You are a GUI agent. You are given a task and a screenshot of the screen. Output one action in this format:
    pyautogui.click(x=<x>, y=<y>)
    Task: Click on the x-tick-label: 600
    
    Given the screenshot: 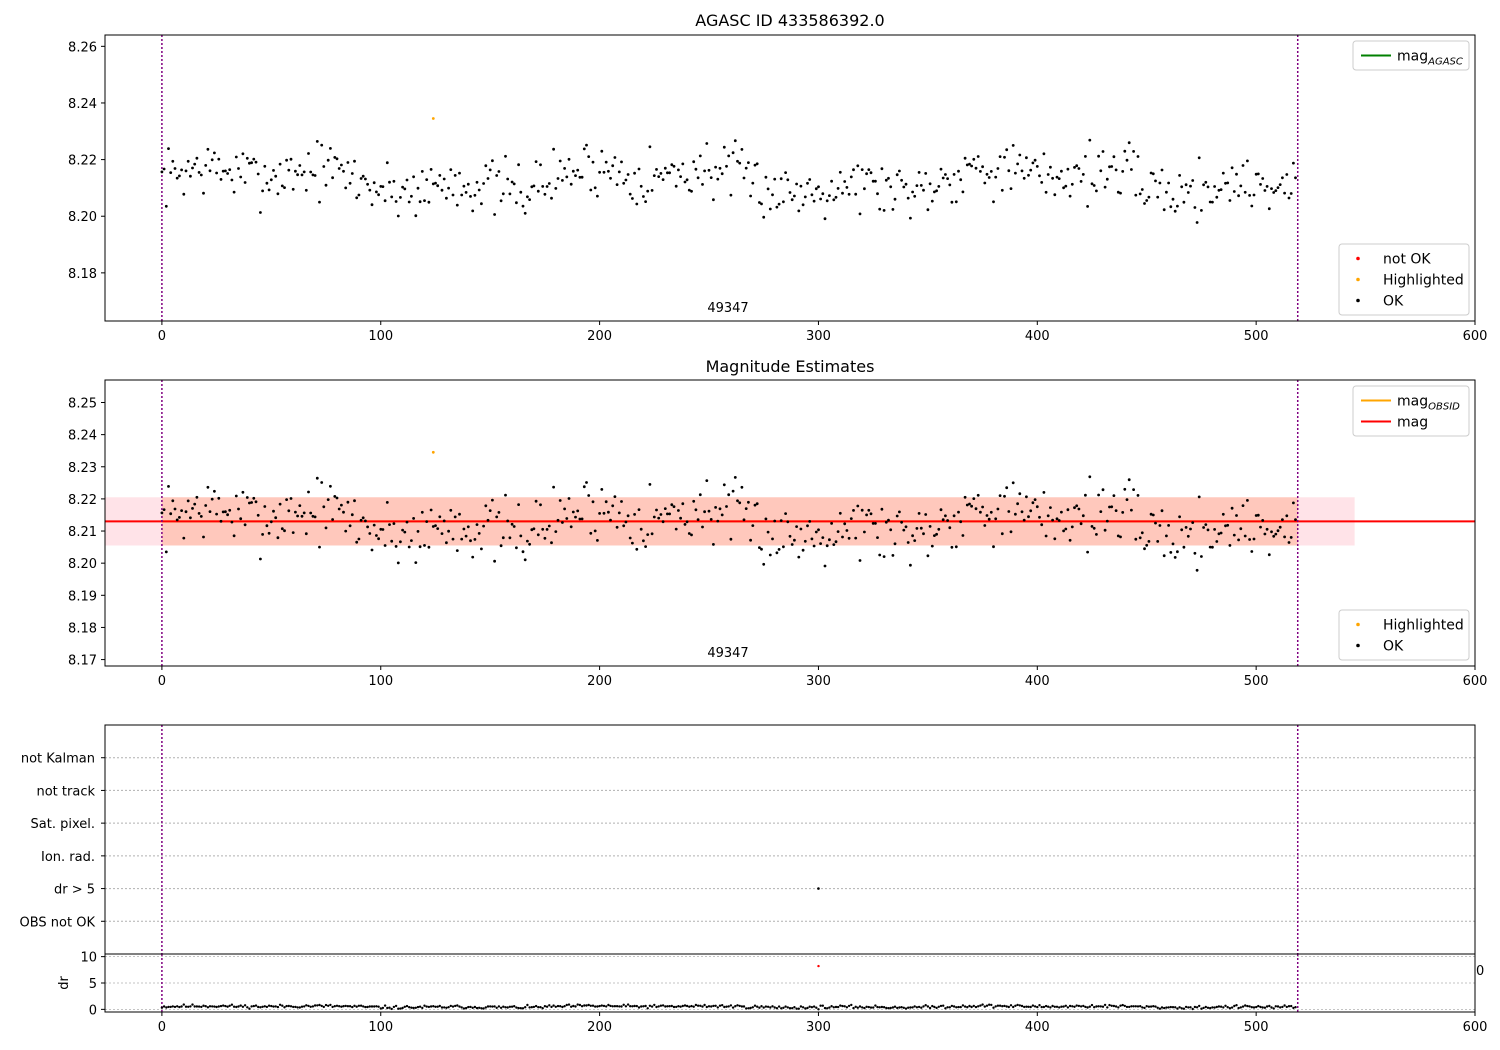 What is the action you would take?
    pyautogui.click(x=1475, y=681)
    